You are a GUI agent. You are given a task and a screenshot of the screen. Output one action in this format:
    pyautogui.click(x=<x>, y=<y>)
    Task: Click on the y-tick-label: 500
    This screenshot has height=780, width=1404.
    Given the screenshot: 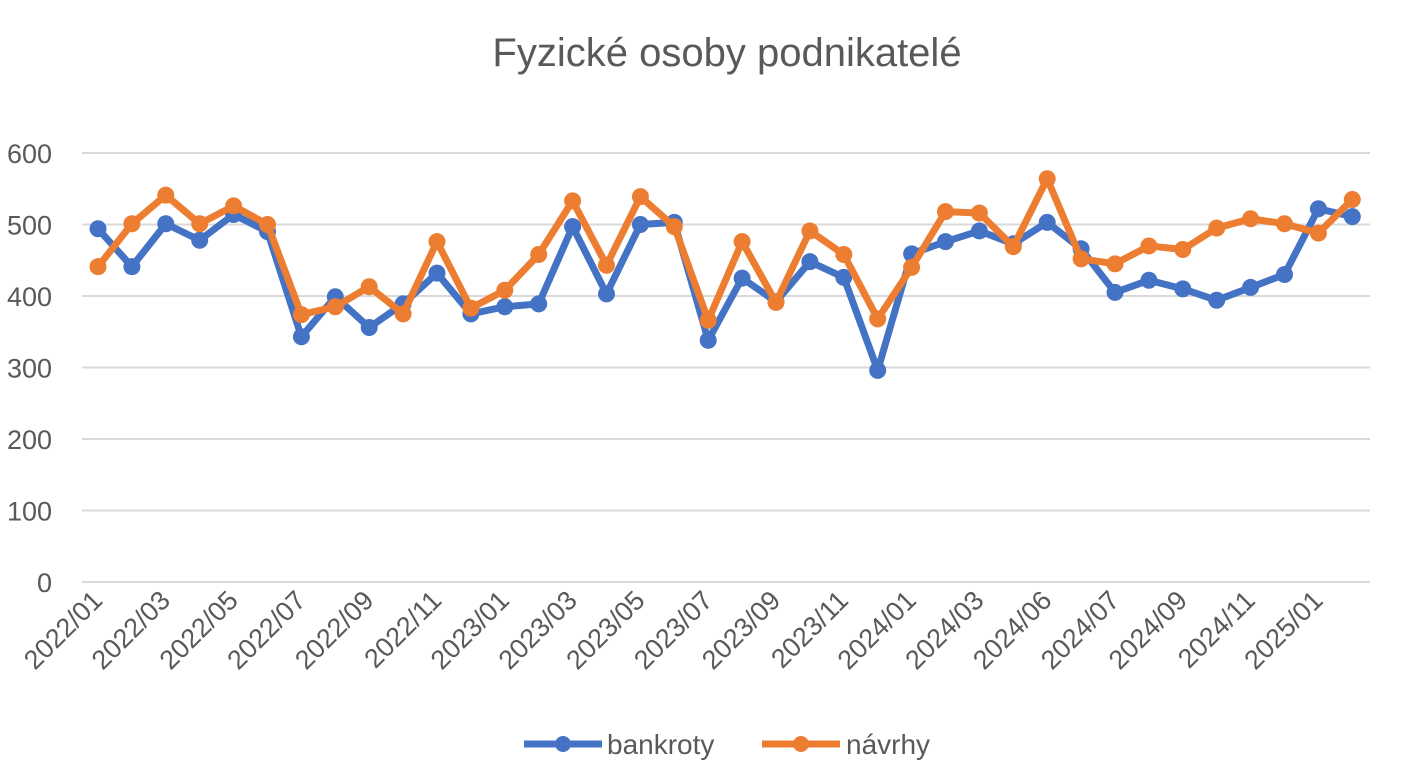 What is the action you would take?
    pyautogui.click(x=29, y=226)
    